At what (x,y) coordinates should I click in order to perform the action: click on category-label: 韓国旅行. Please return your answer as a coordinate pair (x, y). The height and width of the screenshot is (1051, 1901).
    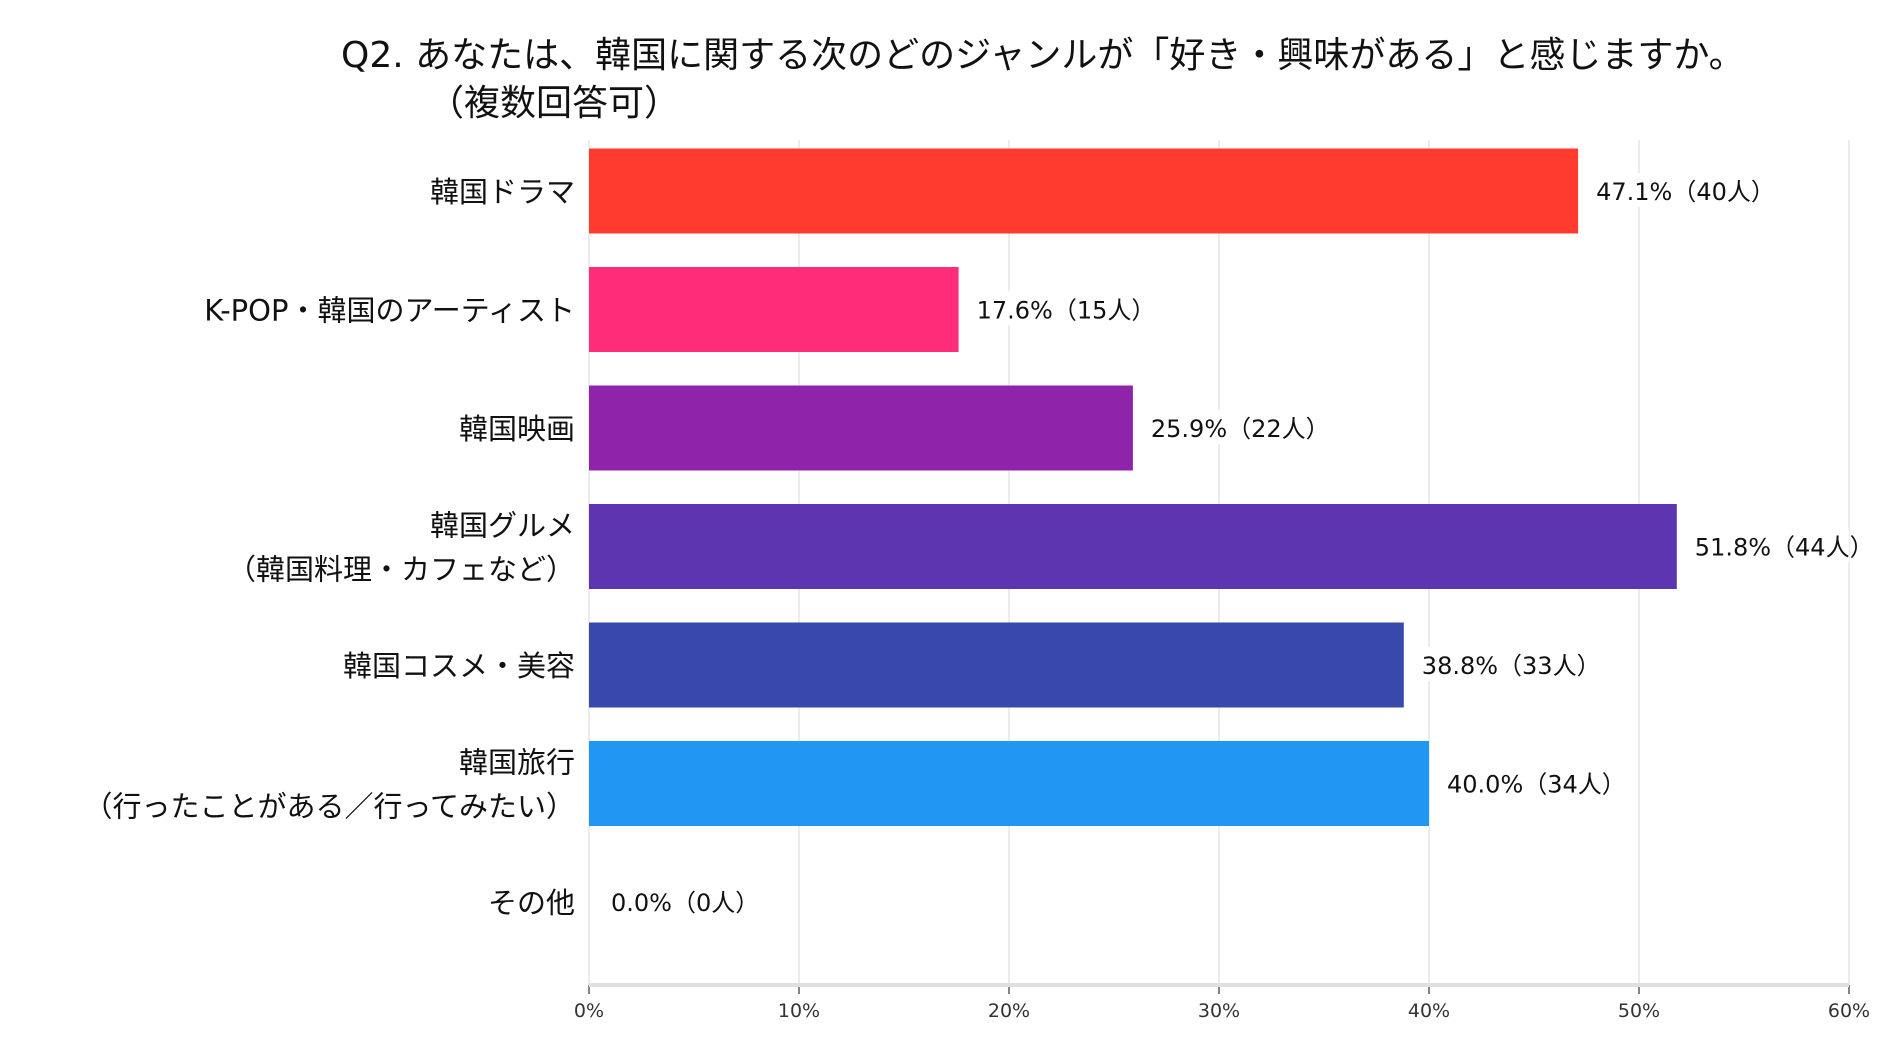
    Looking at the image, I should click on (517, 763).